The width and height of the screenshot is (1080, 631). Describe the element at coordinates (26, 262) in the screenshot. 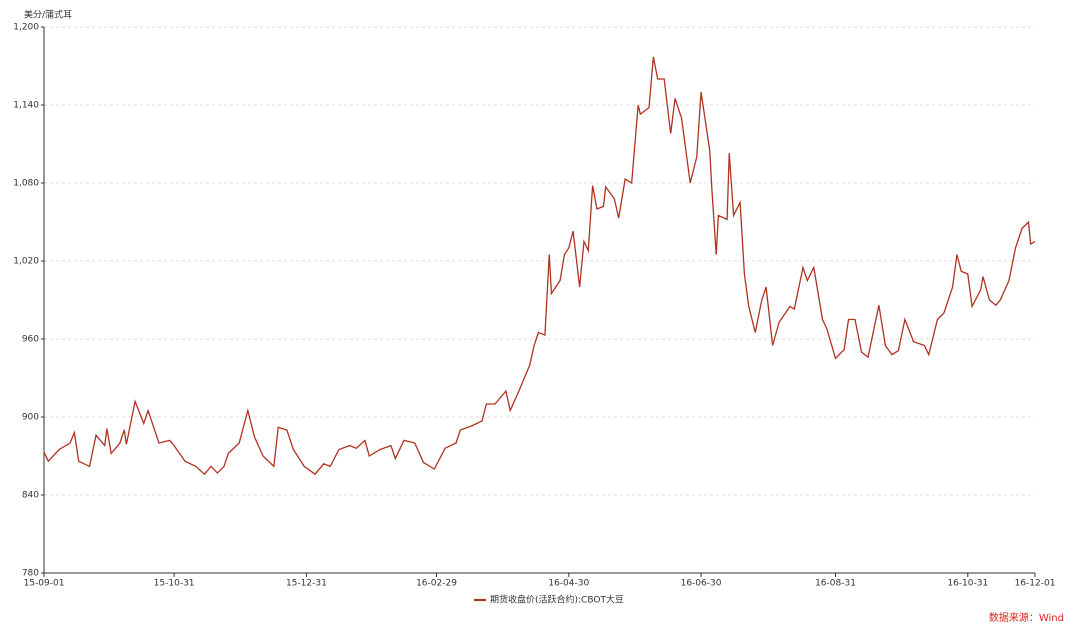

I see `y-tick-label: 1,020` at that location.